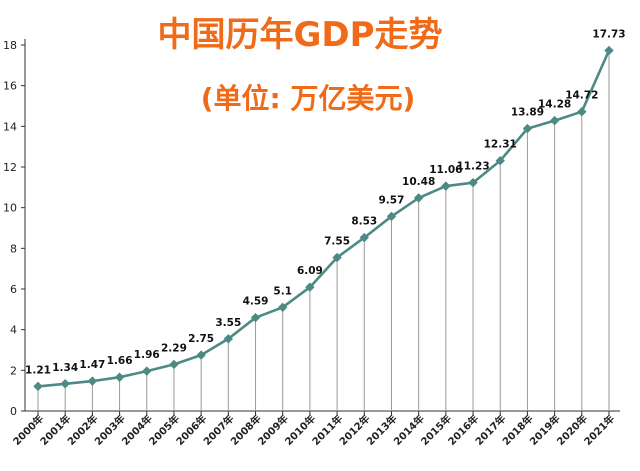  I want to click on chart-title: 中国历年GDP走势, so click(299, 35).